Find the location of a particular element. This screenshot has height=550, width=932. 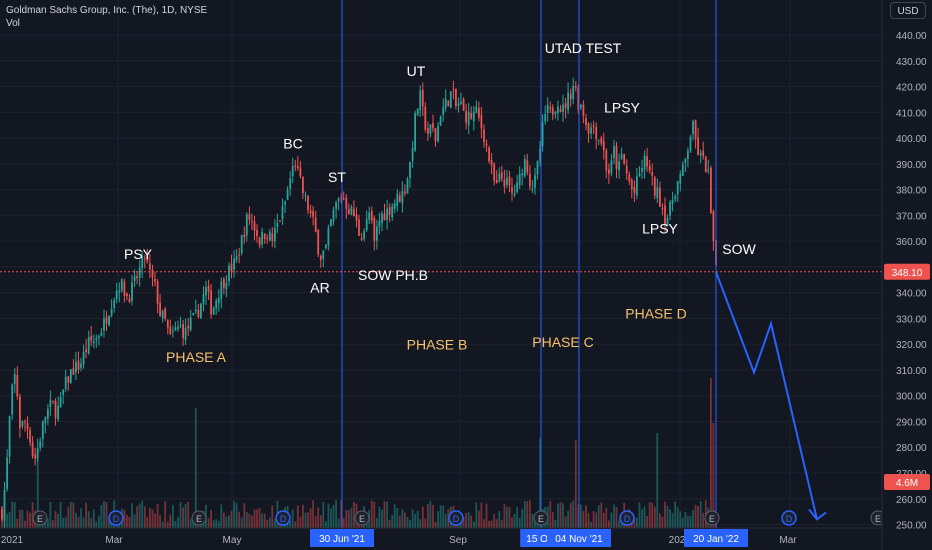

date-marker-label: 15 Oct is located at coordinates (541, 539).